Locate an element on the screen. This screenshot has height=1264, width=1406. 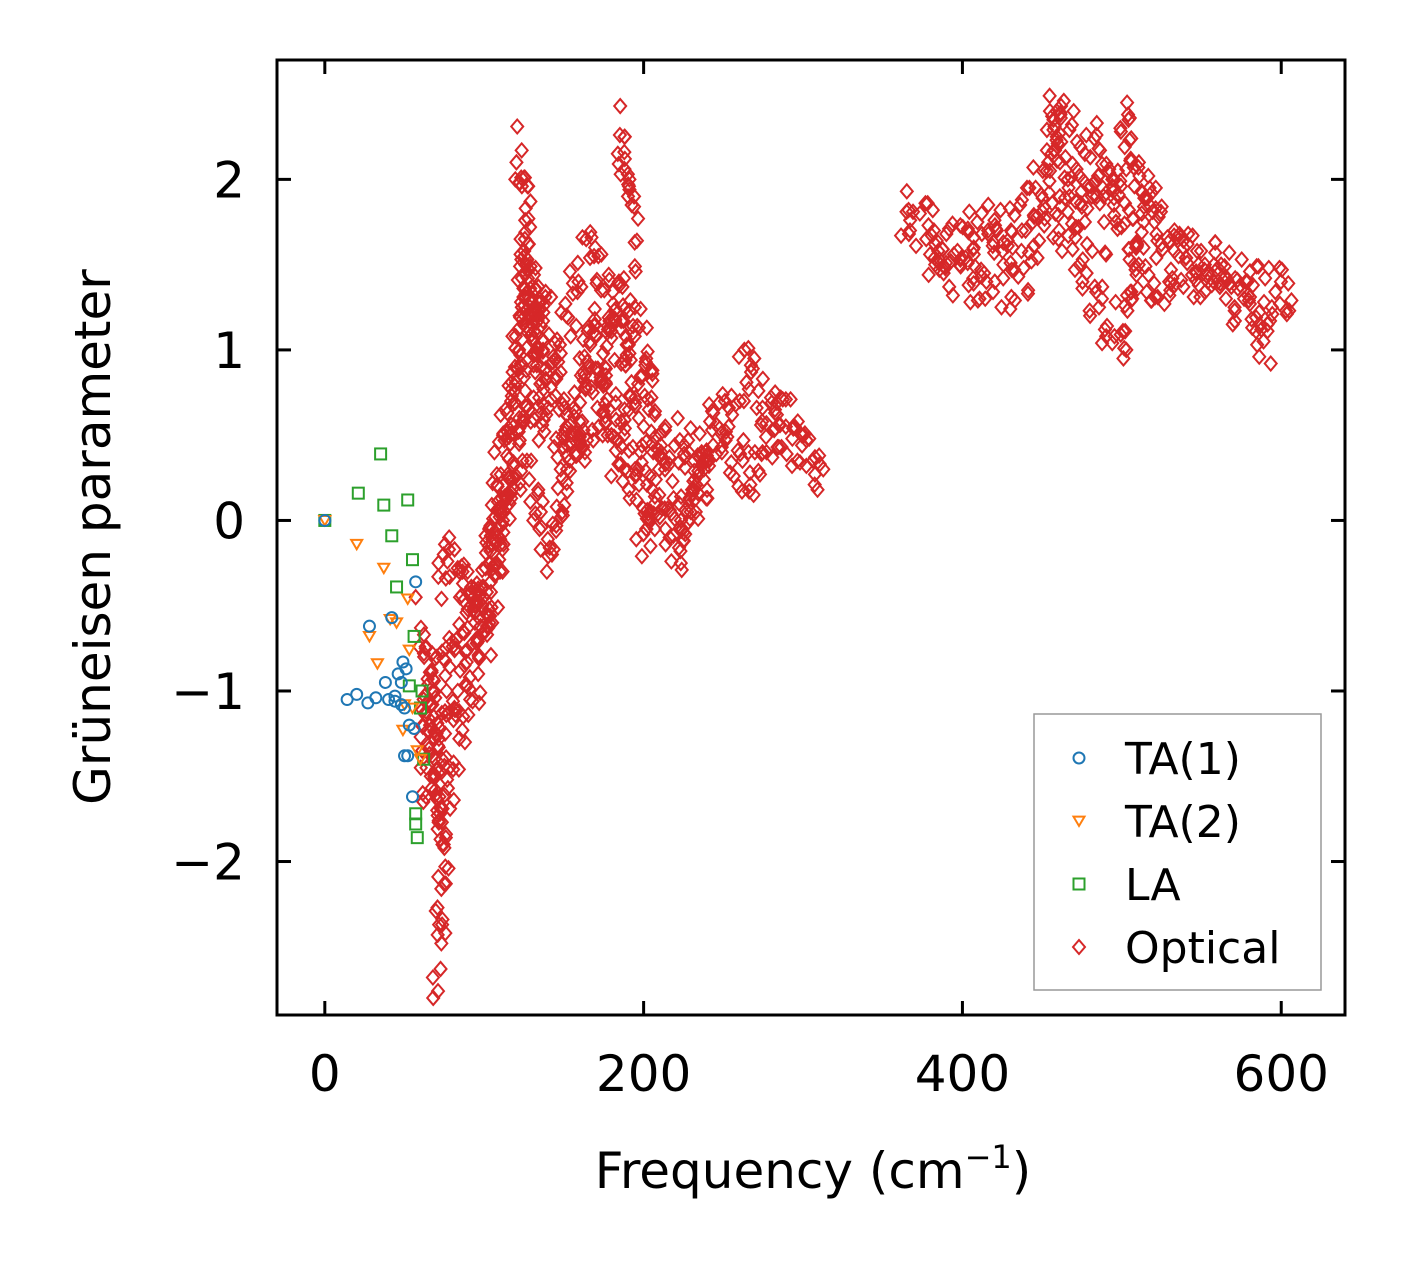
x-tick-label: 400 is located at coordinates (962, 1074).